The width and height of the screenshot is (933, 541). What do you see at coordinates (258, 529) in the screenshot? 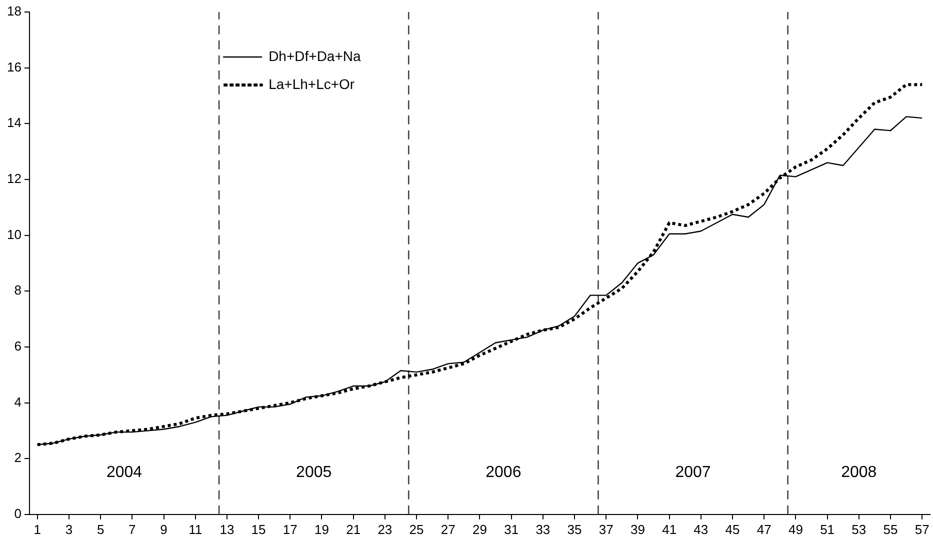
I see `x-tick-label: 15` at bounding box center [258, 529].